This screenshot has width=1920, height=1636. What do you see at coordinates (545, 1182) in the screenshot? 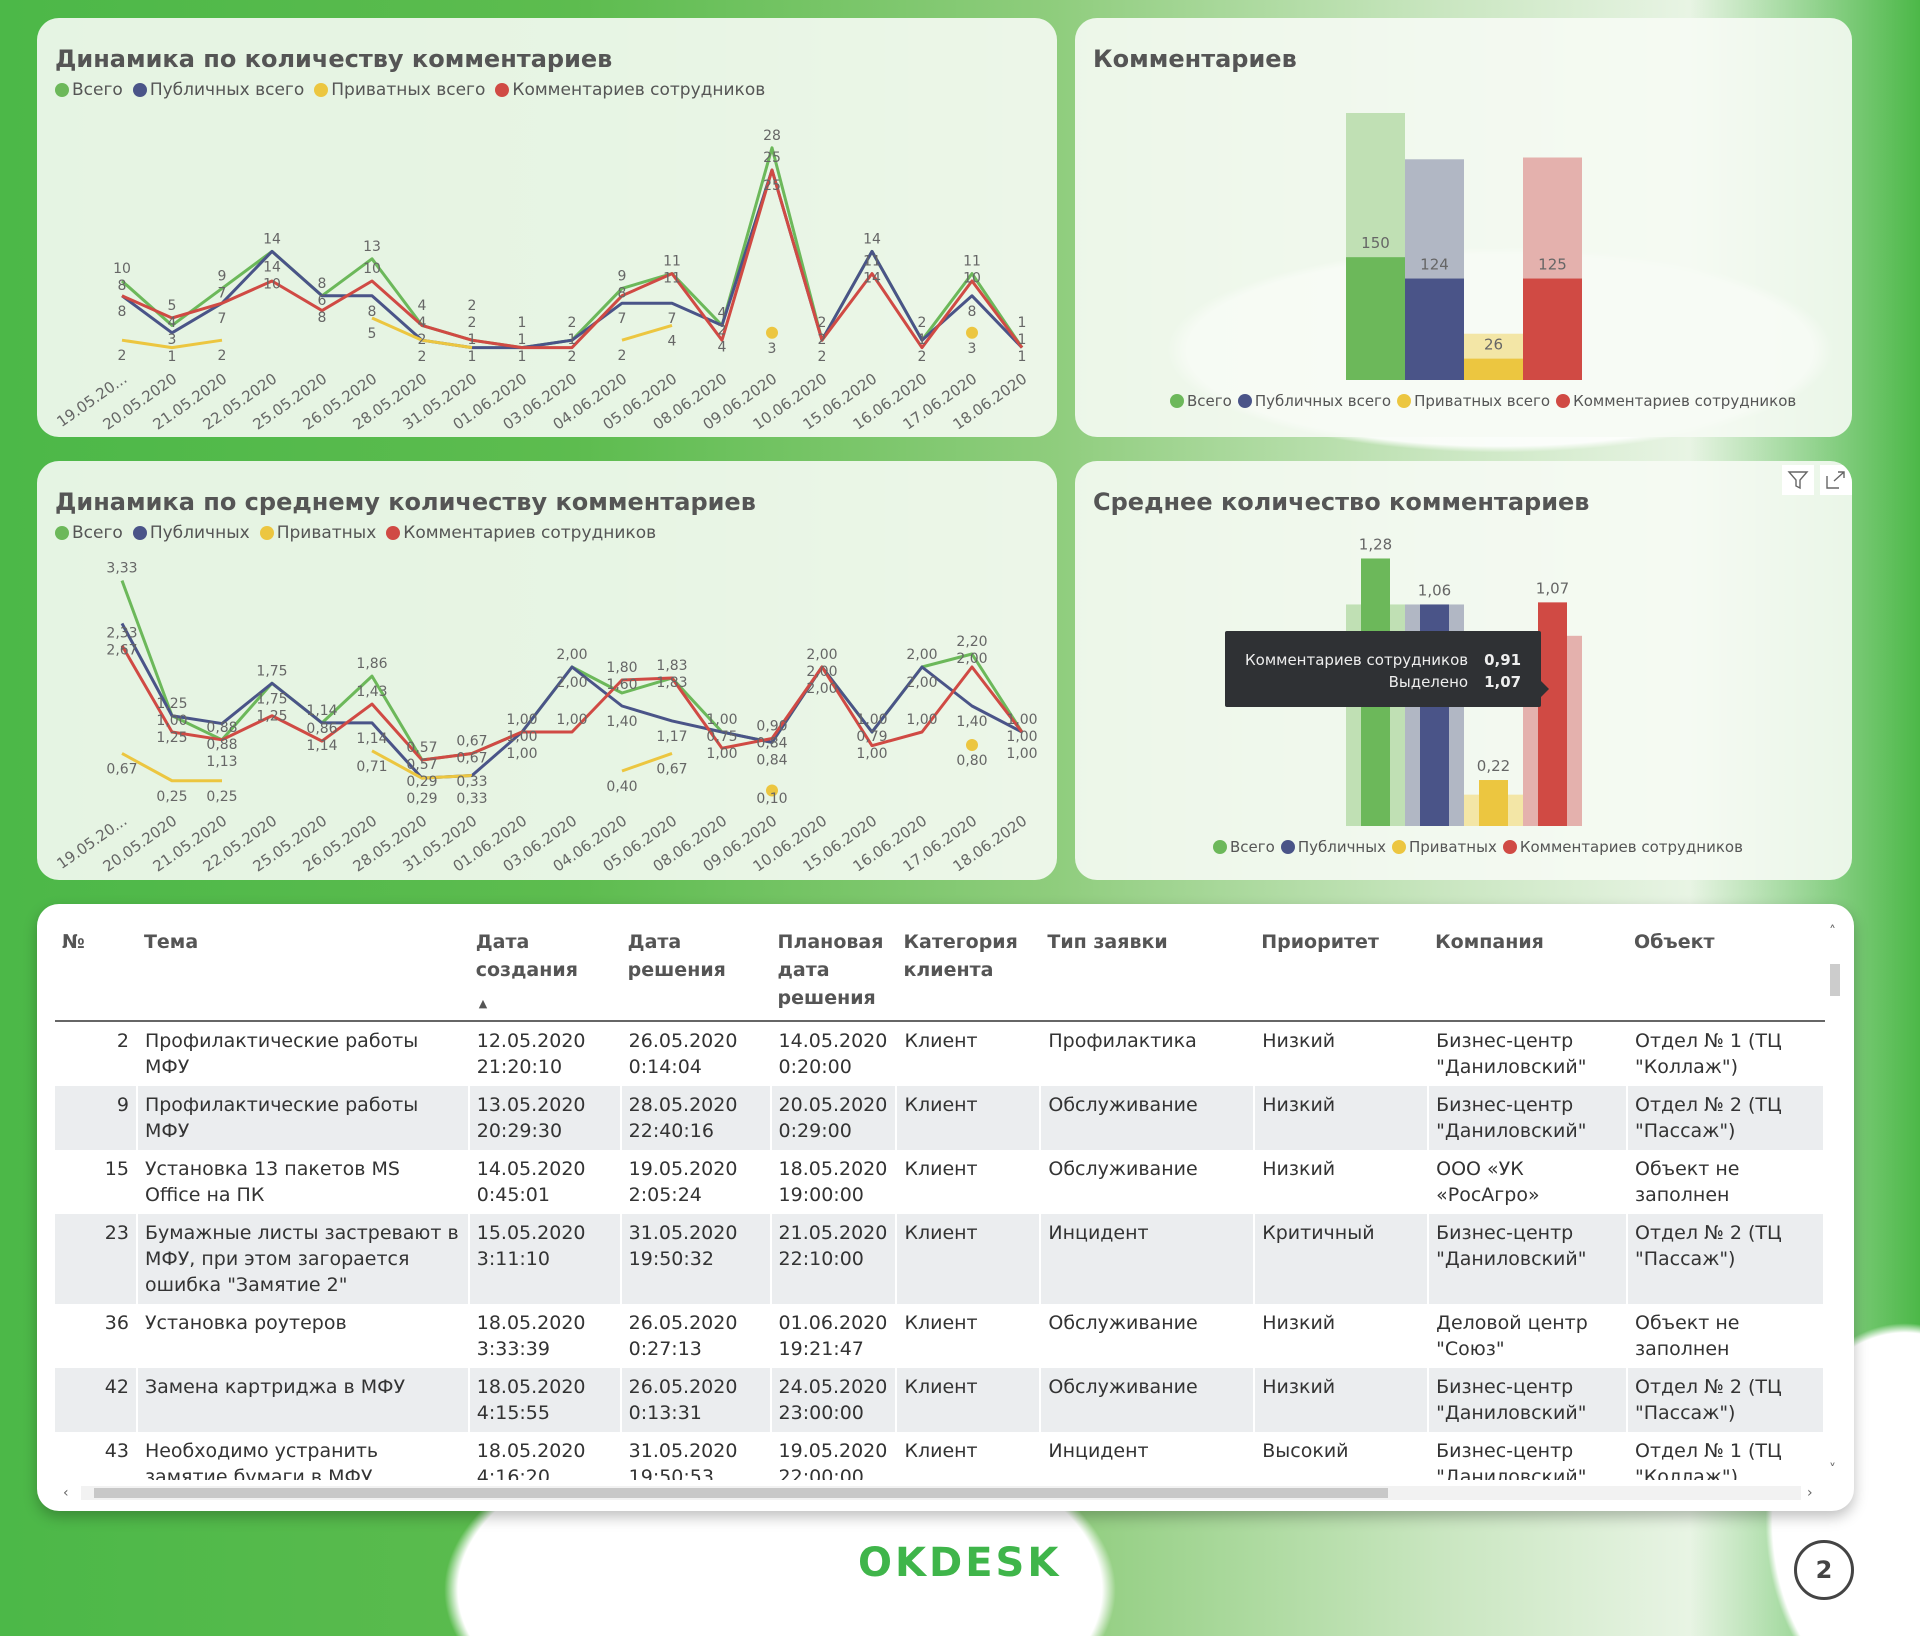
I see `table-cell: 14.05.2020 0:45:01` at bounding box center [545, 1182].